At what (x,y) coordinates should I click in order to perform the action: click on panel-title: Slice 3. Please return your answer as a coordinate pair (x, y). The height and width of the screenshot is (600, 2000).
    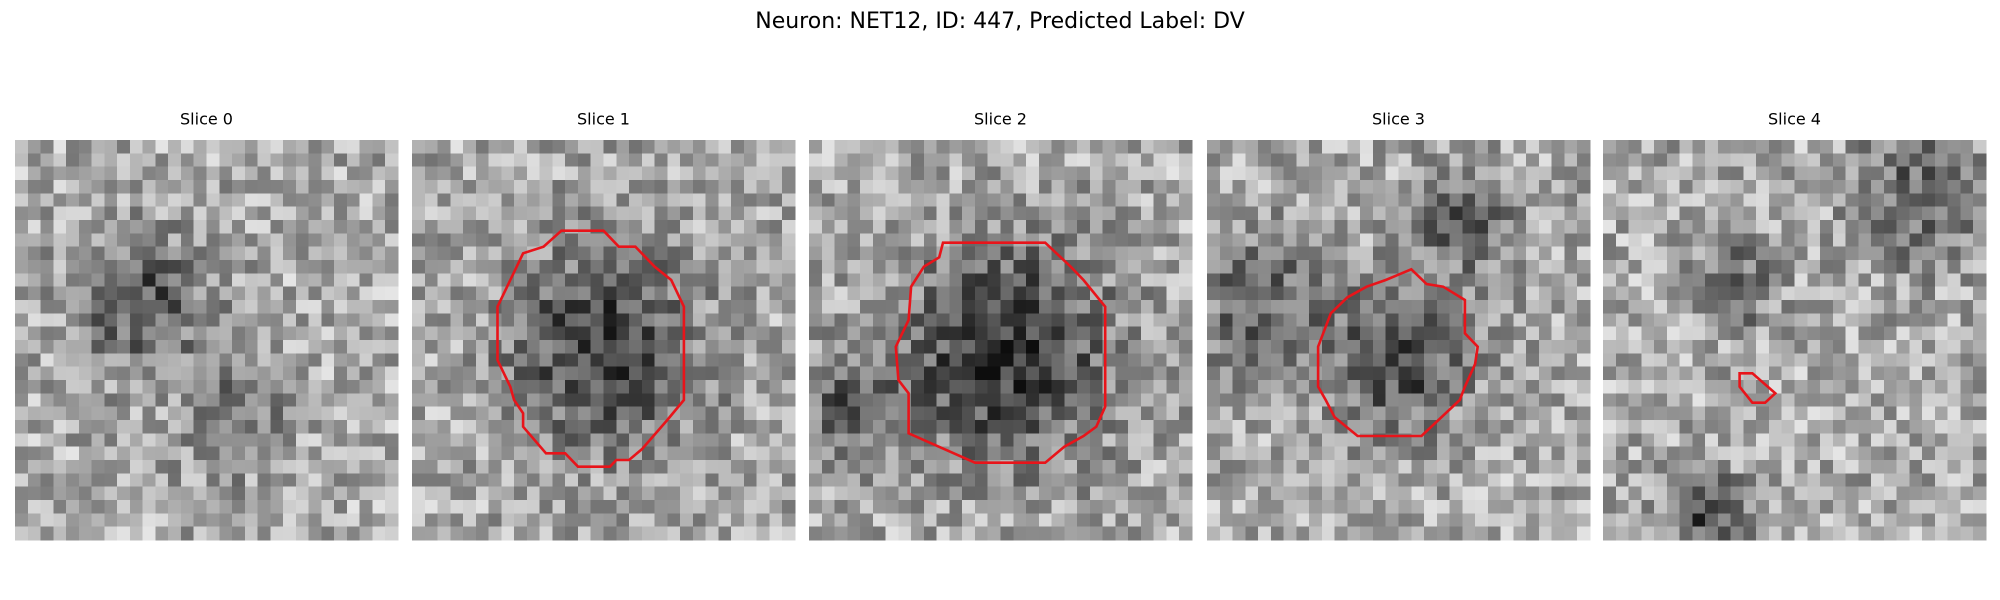
    Looking at the image, I should click on (1398, 119).